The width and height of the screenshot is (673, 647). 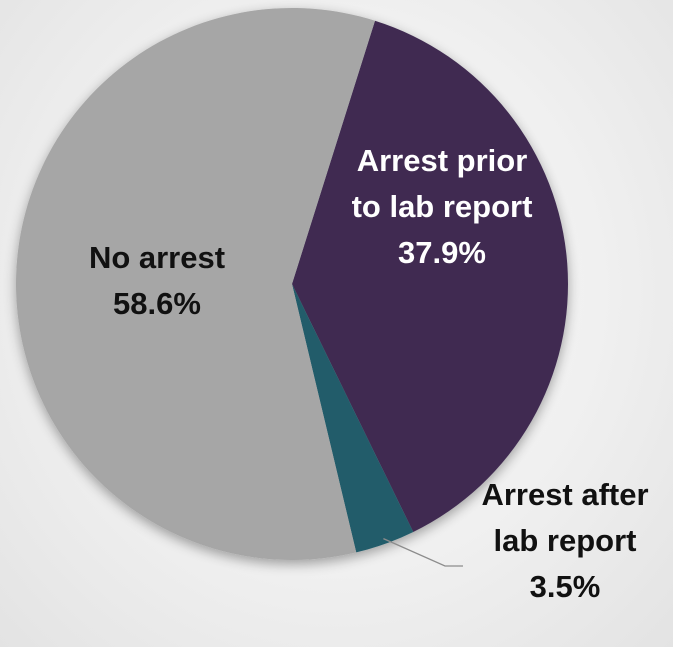 What do you see at coordinates (157, 280) in the screenshot?
I see `slice-label-no-arrest: No arrest 58.6%` at bounding box center [157, 280].